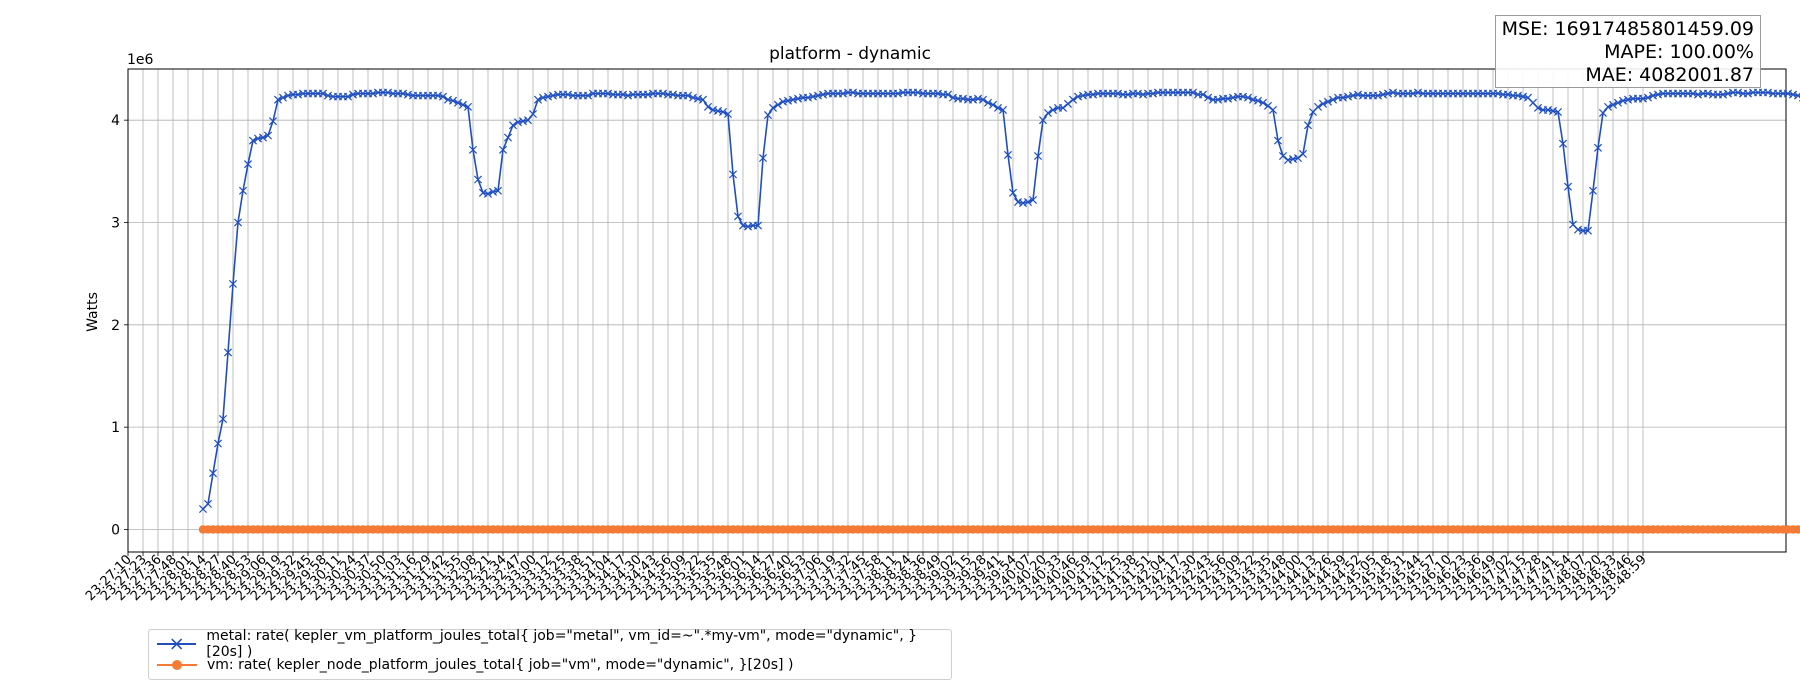  What do you see at coordinates (115, 428) in the screenshot?
I see `y-tick-label: 1` at bounding box center [115, 428].